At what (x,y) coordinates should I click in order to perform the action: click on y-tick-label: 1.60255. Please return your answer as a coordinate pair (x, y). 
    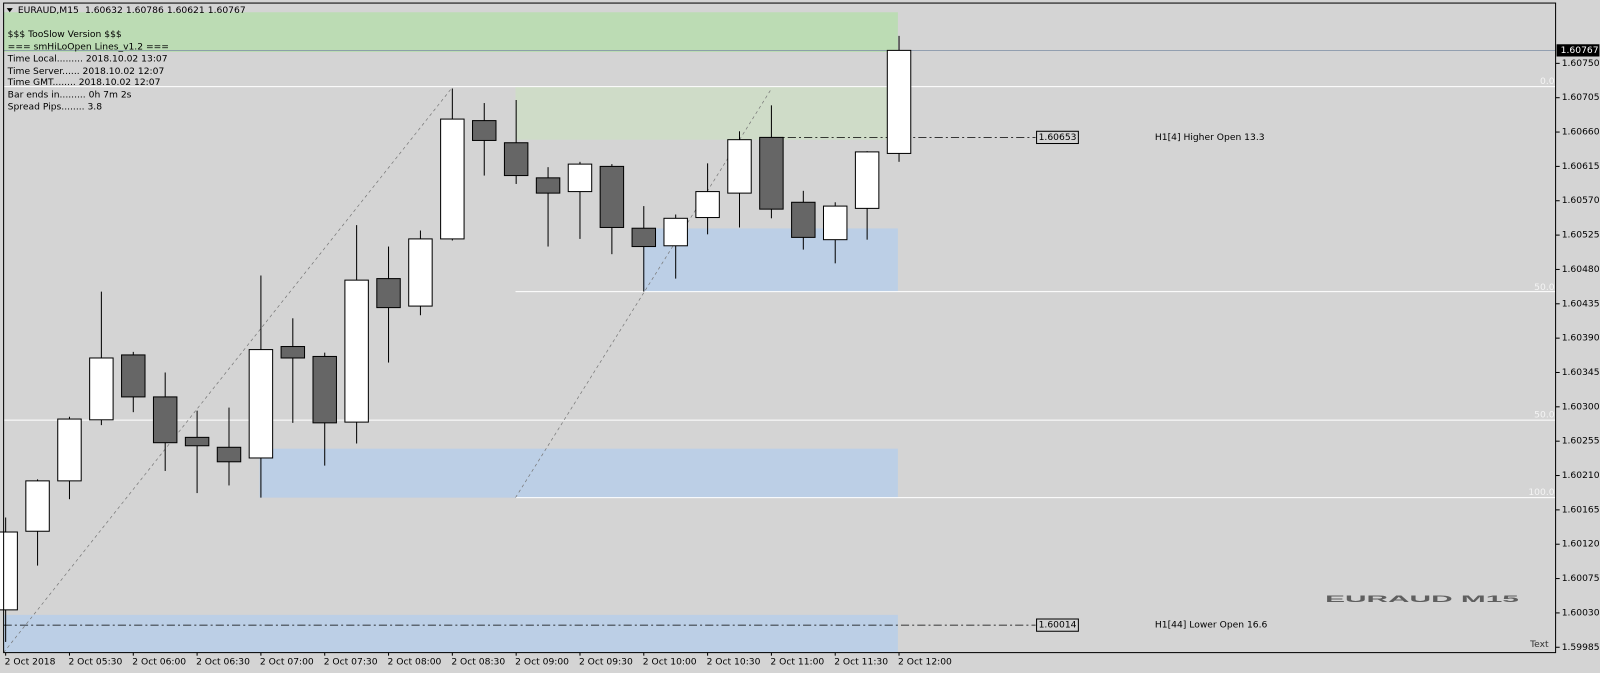
    Looking at the image, I should click on (1581, 441).